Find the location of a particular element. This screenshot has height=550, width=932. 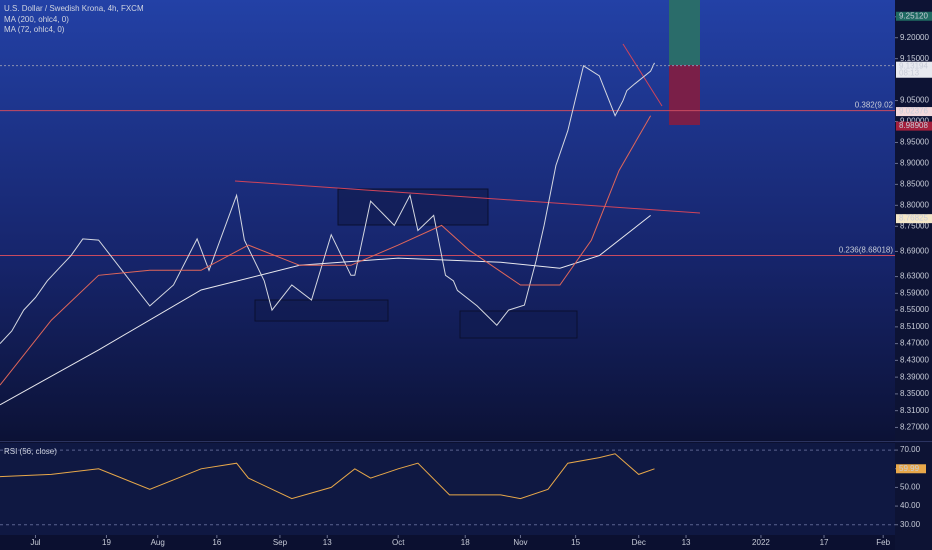

series-line is located at coordinates (327, 476).